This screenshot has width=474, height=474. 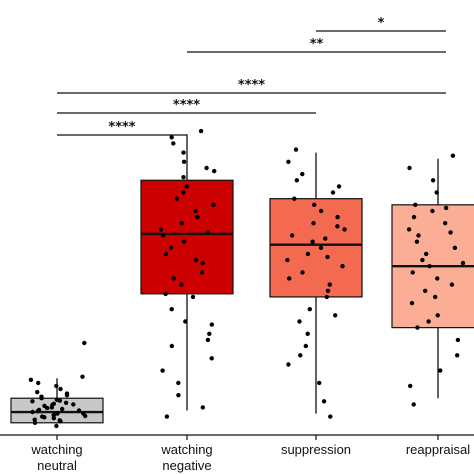 I want to click on significance-label: *, so click(x=381, y=23).